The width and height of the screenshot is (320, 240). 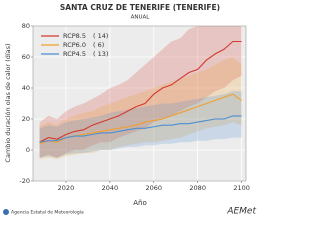 I want to click on x-axis-label: Año, so click(x=140, y=203).